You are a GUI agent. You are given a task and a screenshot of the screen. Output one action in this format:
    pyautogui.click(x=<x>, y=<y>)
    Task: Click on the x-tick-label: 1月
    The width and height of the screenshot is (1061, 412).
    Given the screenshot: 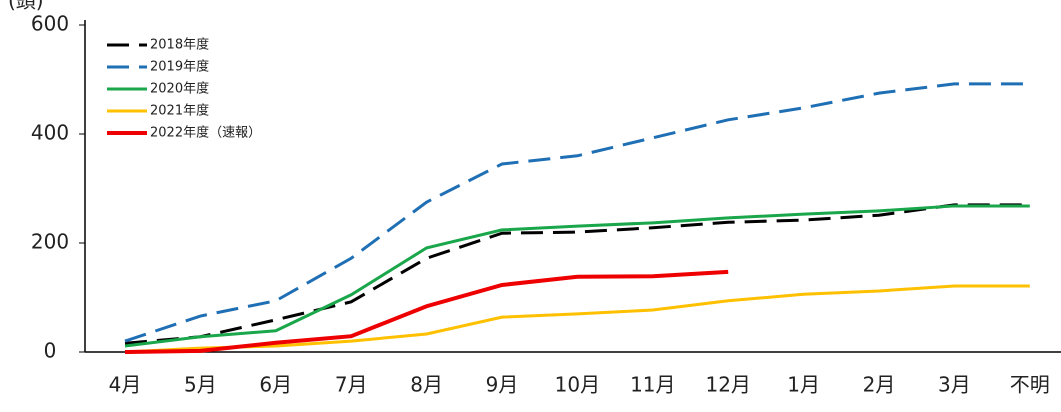 What is the action you would take?
    pyautogui.click(x=803, y=385)
    